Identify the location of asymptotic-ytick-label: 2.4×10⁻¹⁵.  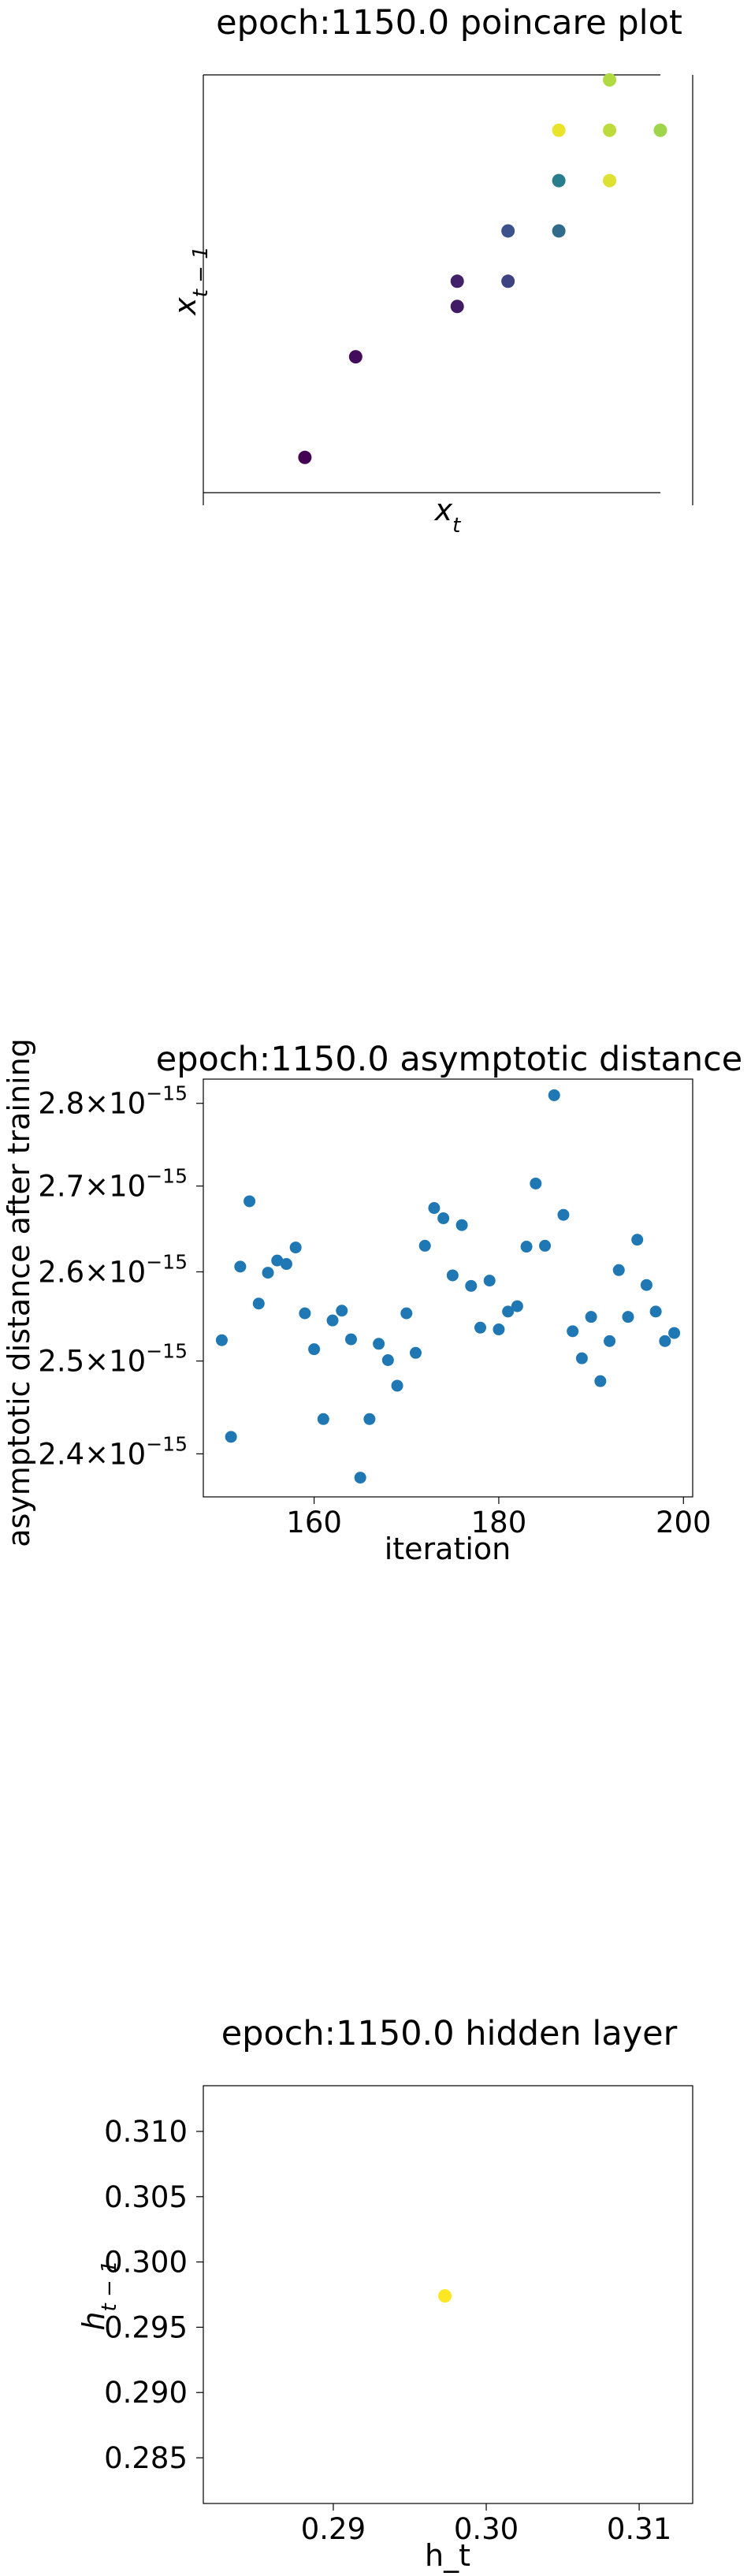
(113, 1451).